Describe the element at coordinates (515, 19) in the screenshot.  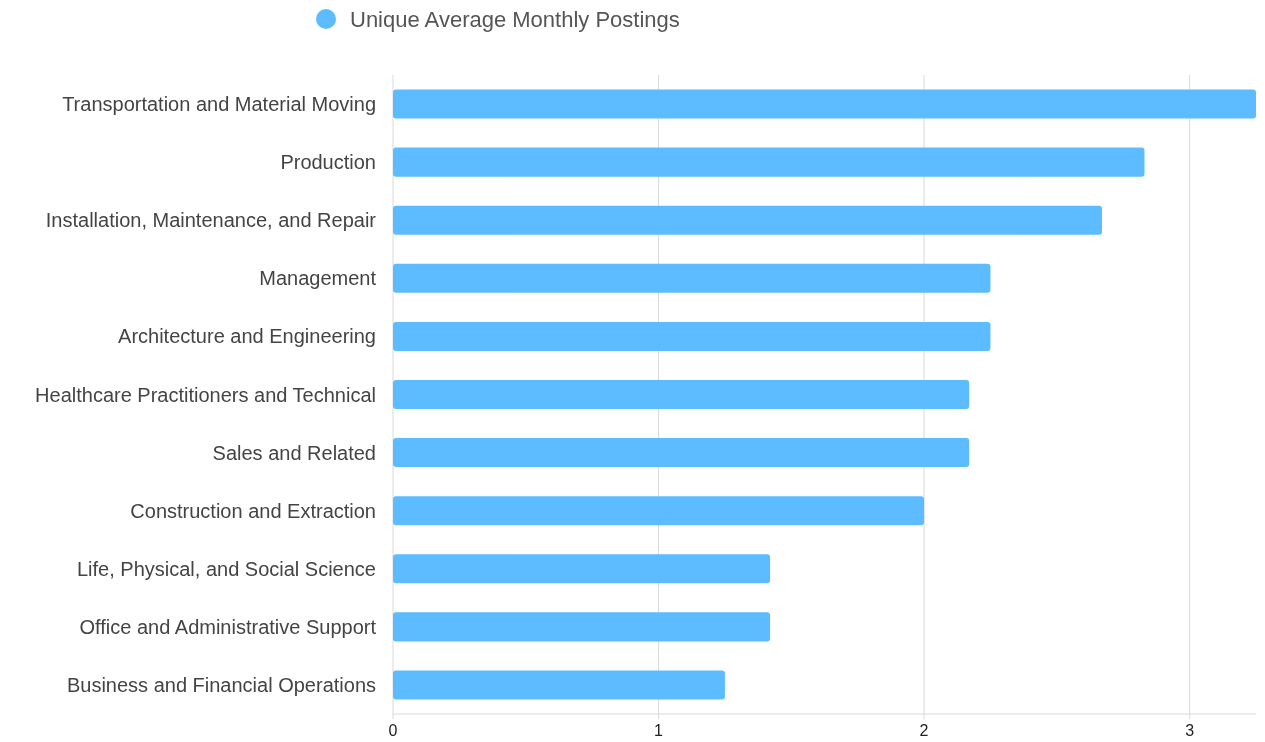
I see `legend-label: Unique Average Monthly Postings` at that location.